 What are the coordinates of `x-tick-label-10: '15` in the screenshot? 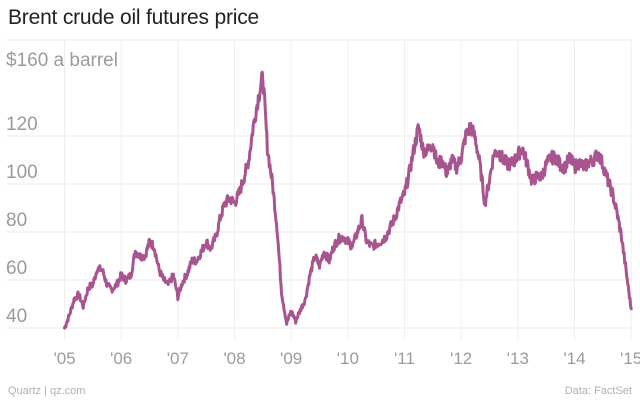 It's located at (630, 358).